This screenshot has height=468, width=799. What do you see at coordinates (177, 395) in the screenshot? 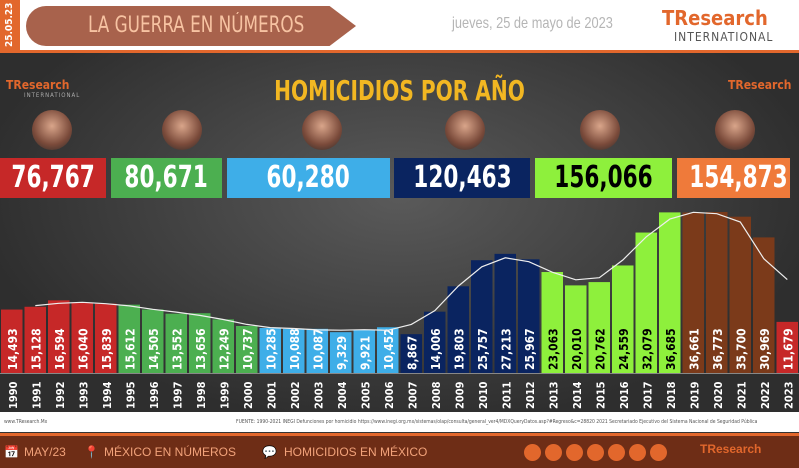
I see `year-tick-label: 1997` at bounding box center [177, 395].